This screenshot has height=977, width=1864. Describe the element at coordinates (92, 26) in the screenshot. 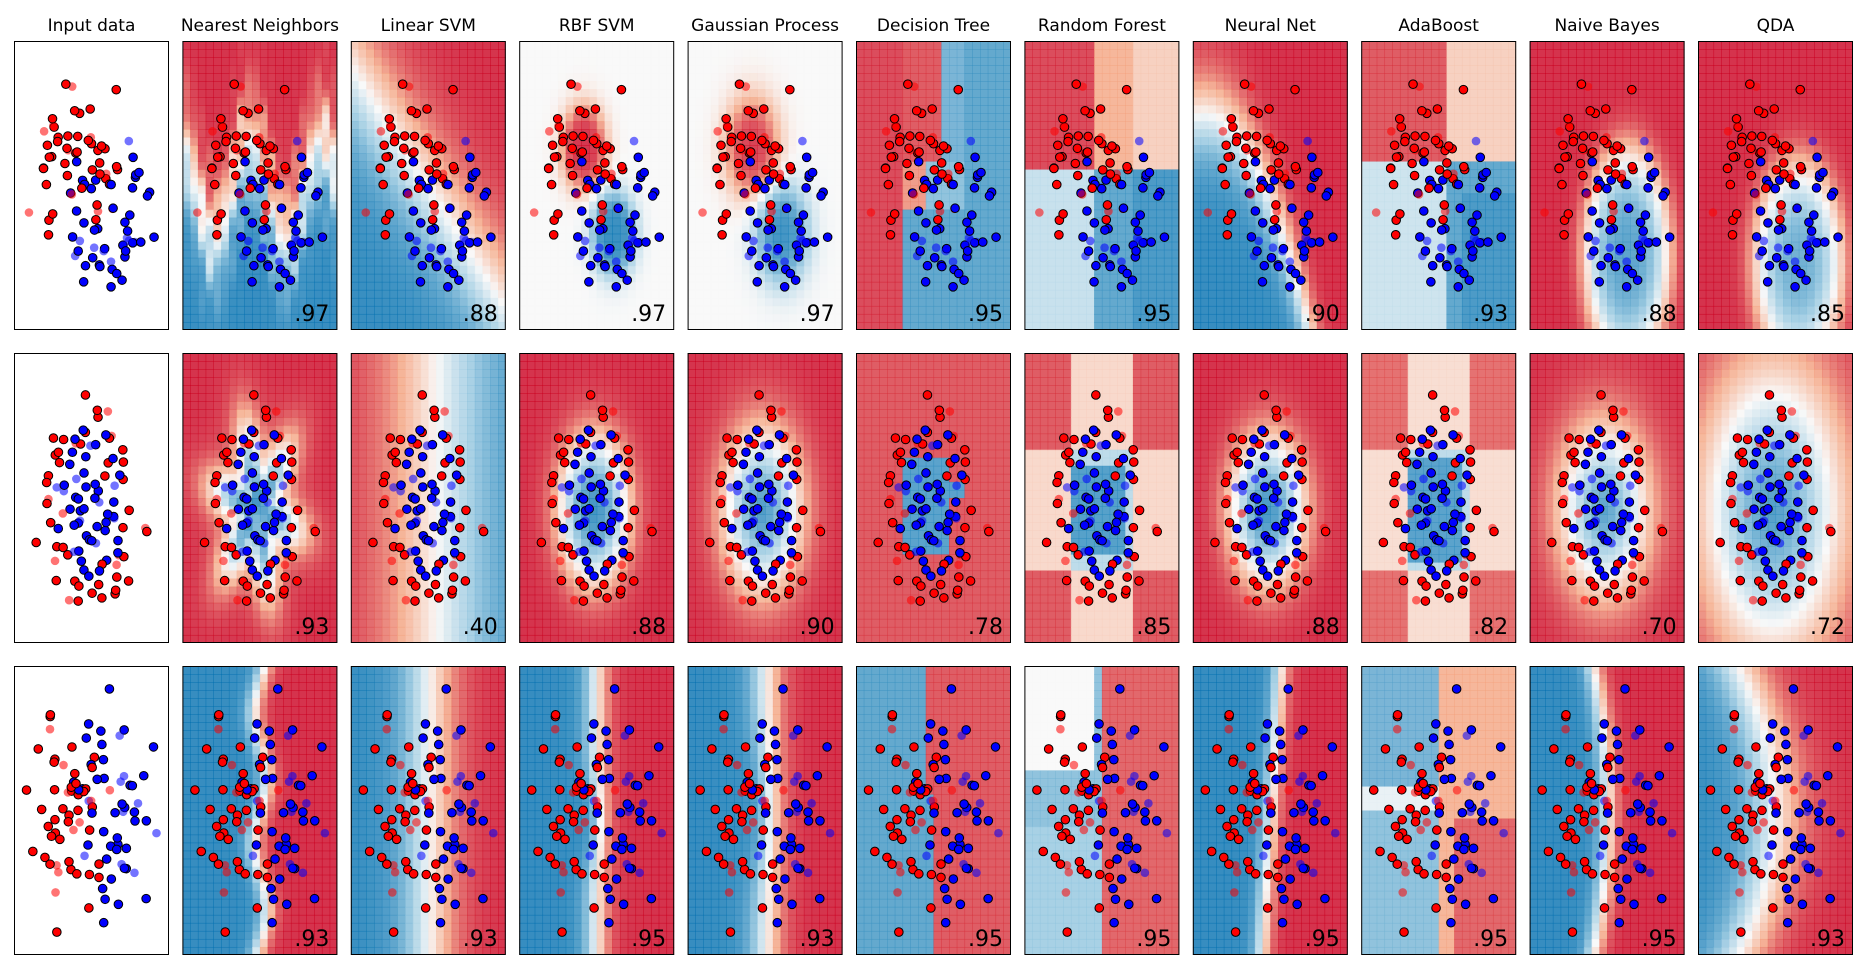

I see `column-title-input: Input data` at that location.